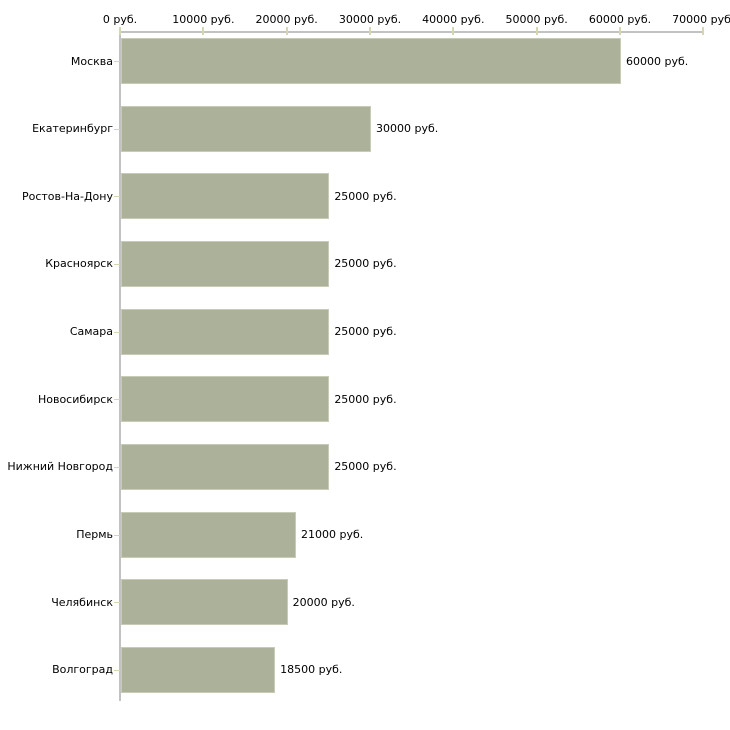 The image size is (730, 730). What do you see at coordinates (332, 535) in the screenshot?
I see `bar-value-label: 21000 руб.` at bounding box center [332, 535].